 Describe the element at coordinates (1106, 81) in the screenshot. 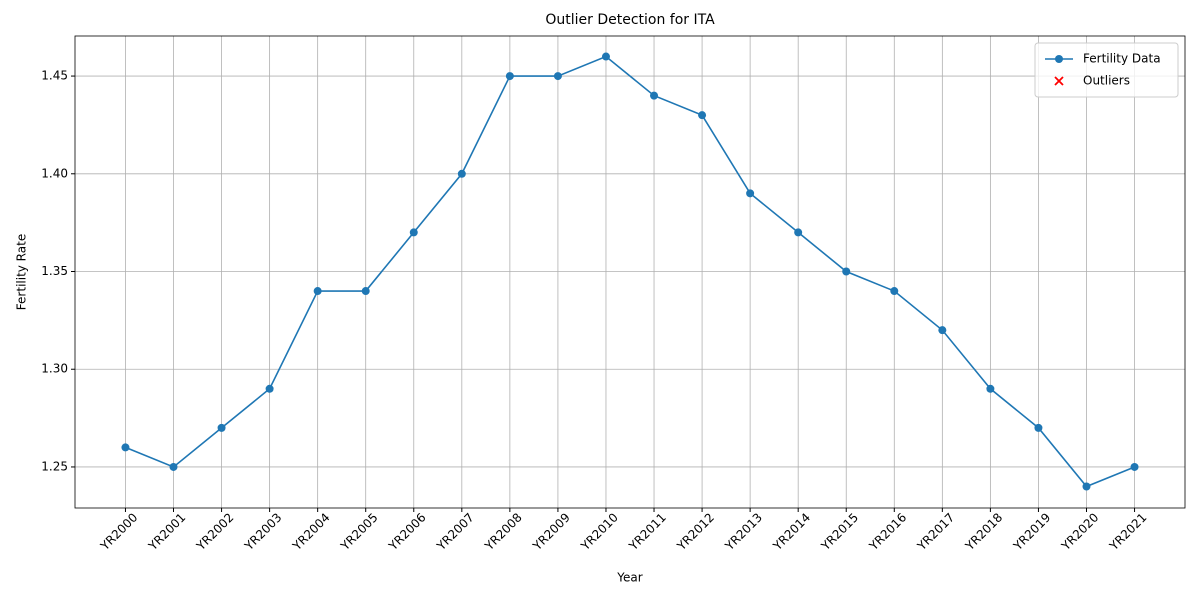

I see `legend-label: Outliers` at that location.